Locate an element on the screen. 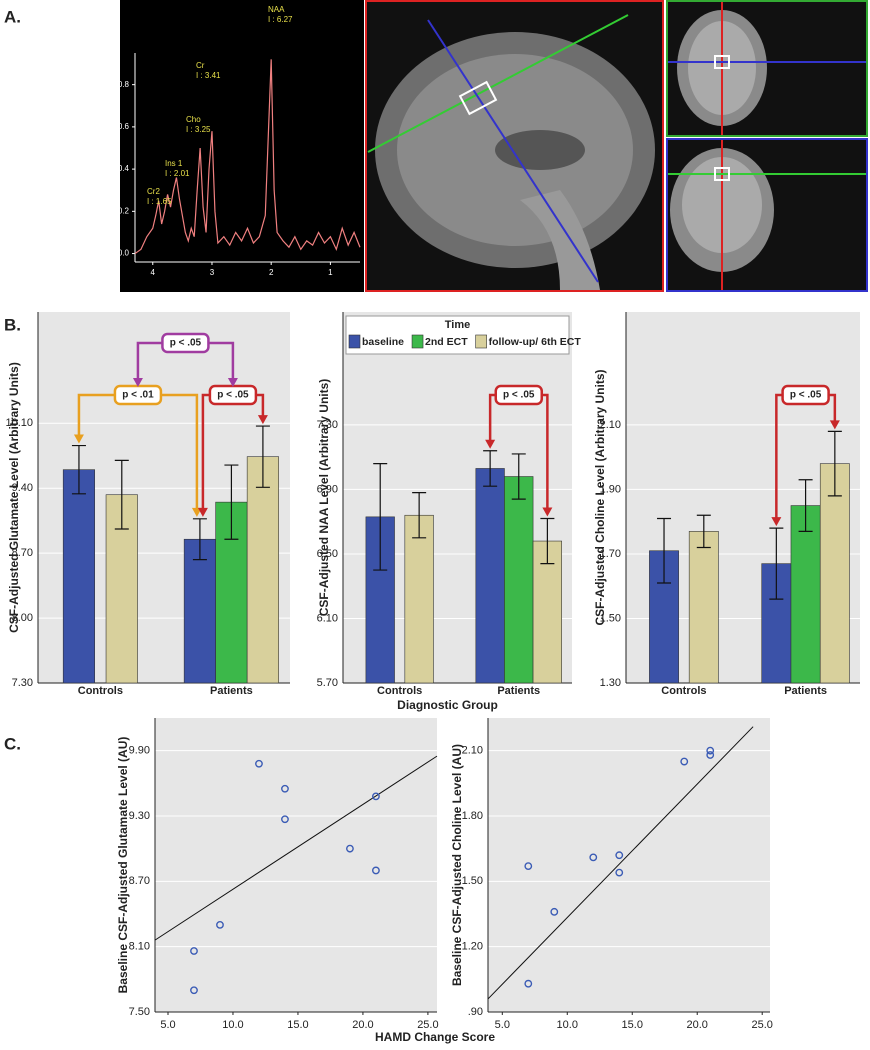 The image size is (870, 1050). coronal-image is located at coordinates (767, 215).